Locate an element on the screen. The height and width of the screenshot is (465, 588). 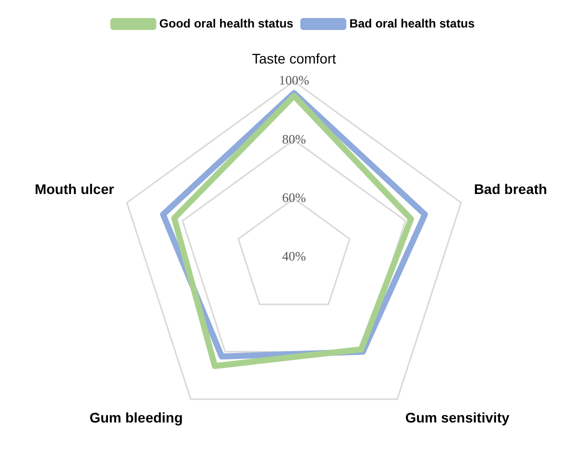
spoke-label: Gum bleeding is located at coordinates (136, 417).